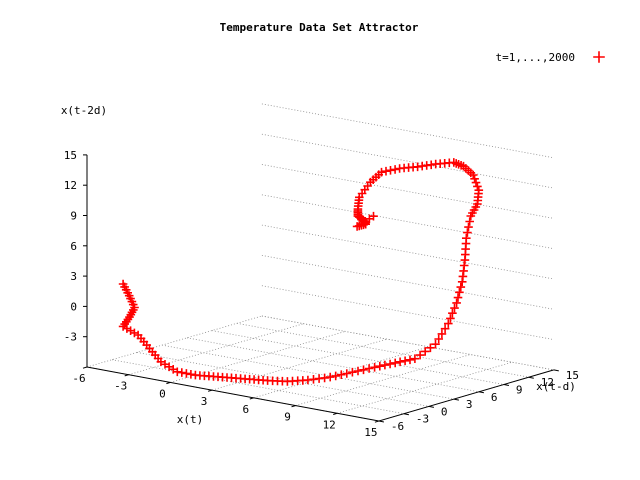 The height and width of the screenshot is (480, 640). I want to click on y-tick-label: 0, so click(444, 411).